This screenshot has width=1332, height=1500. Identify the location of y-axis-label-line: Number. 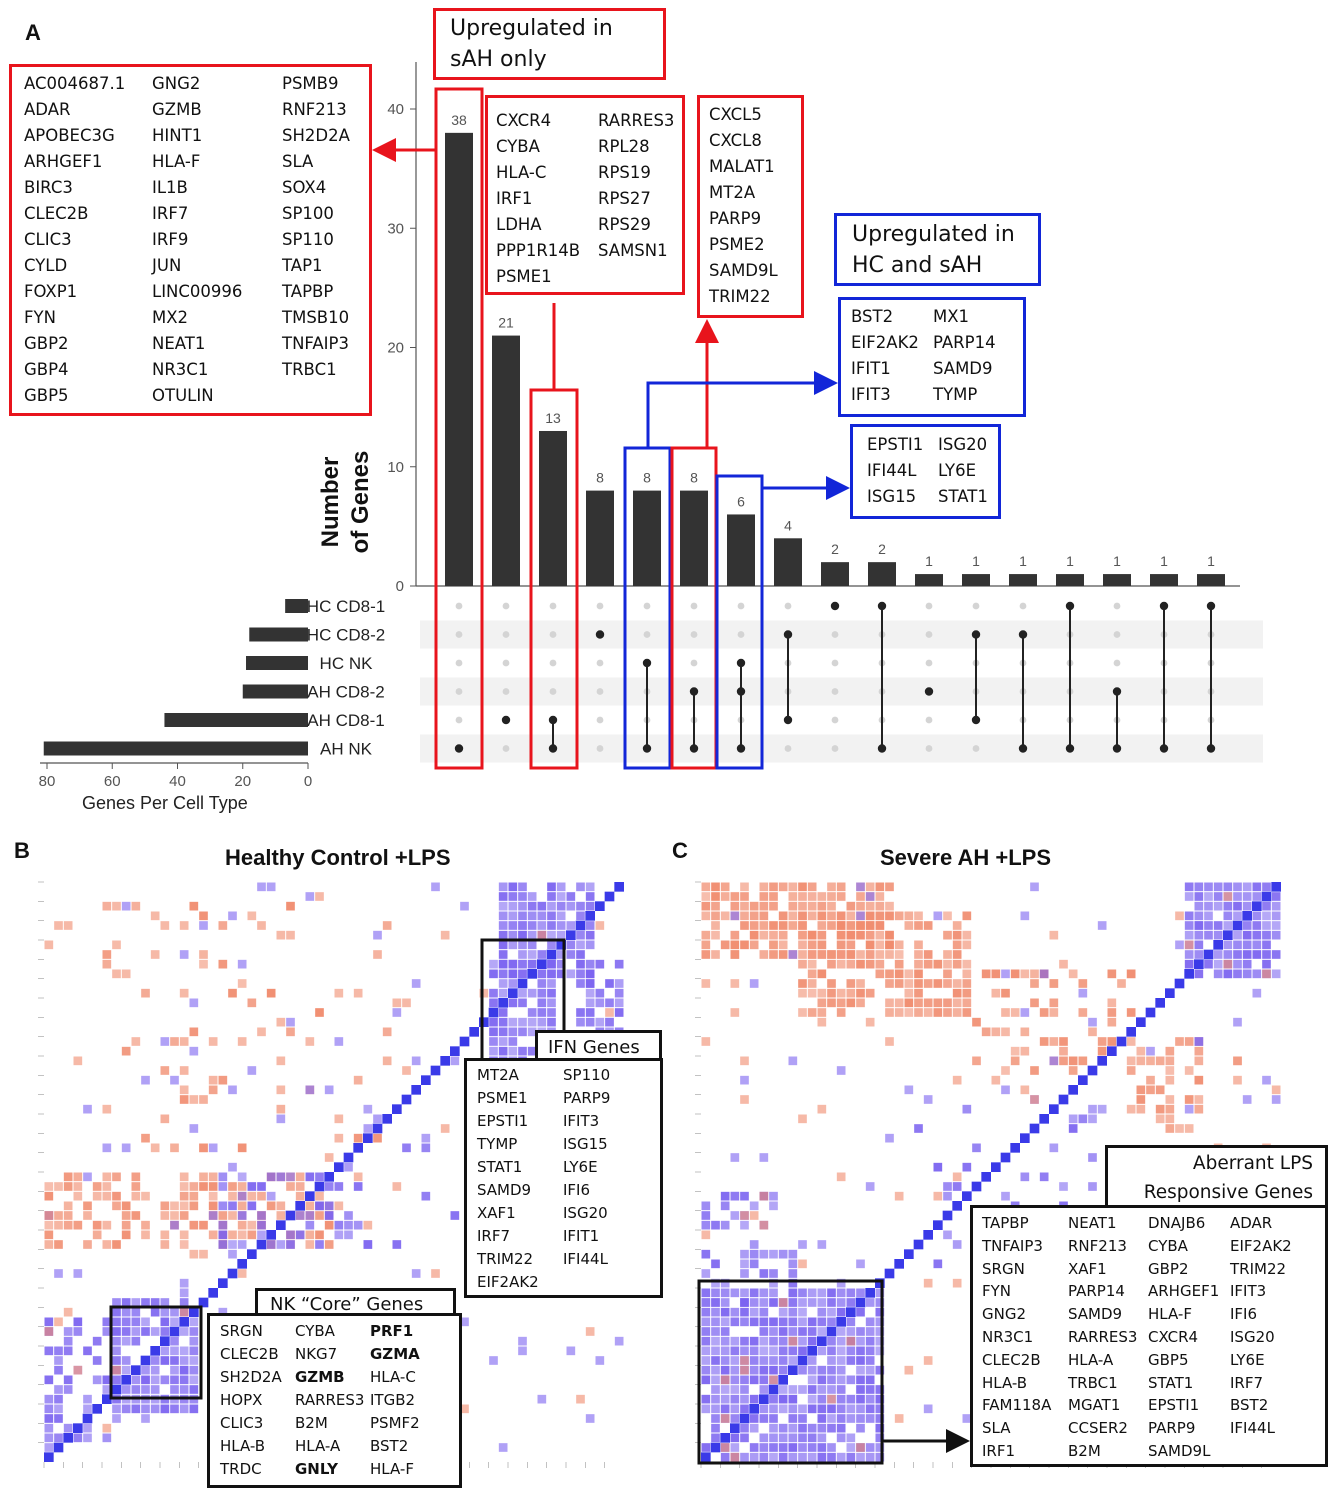
(330, 502).